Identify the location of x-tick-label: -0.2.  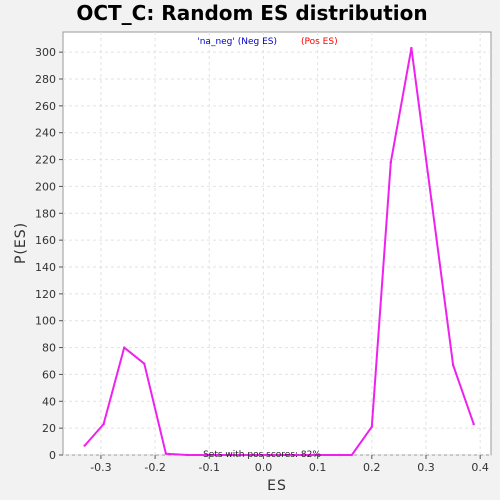
(154, 467).